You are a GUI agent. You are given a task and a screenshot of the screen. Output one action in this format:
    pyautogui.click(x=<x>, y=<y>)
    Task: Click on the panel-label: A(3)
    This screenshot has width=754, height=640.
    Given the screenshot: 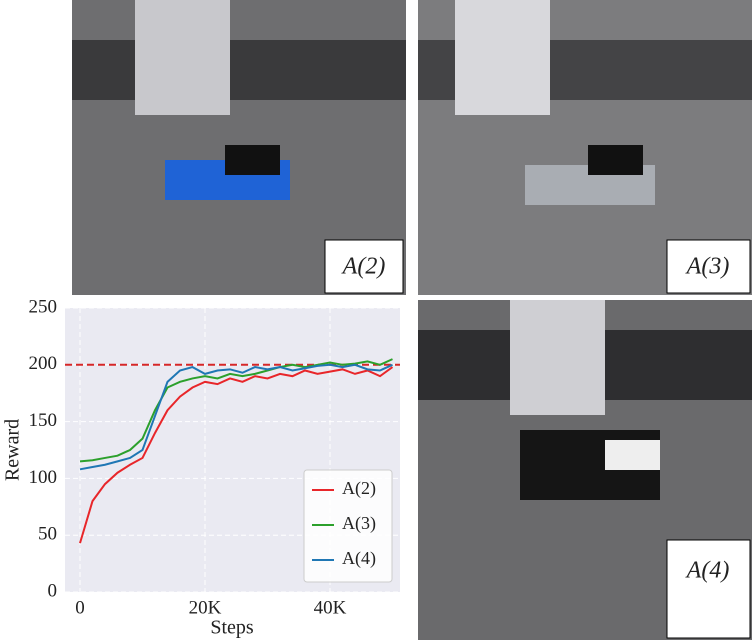 What is the action you would take?
    pyautogui.click(x=707, y=267)
    